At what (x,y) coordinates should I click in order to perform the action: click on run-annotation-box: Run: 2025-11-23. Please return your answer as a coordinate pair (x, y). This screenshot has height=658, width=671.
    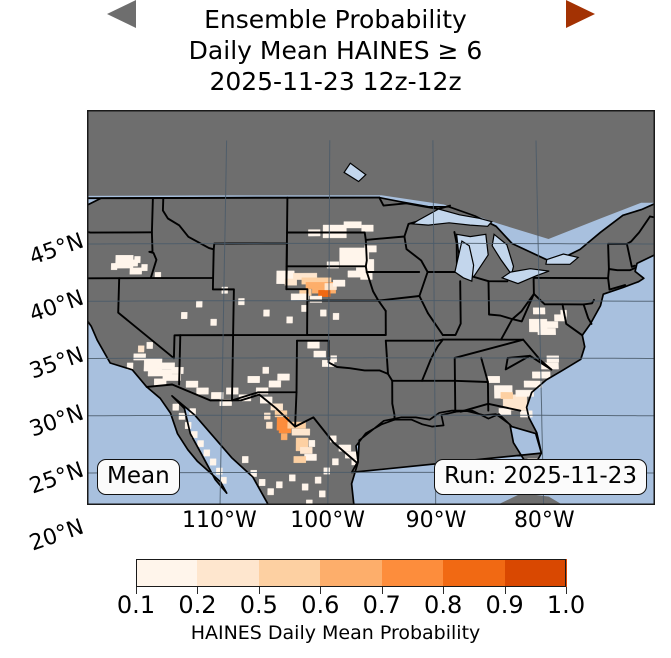
    Looking at the image, I should click on (540, 477).